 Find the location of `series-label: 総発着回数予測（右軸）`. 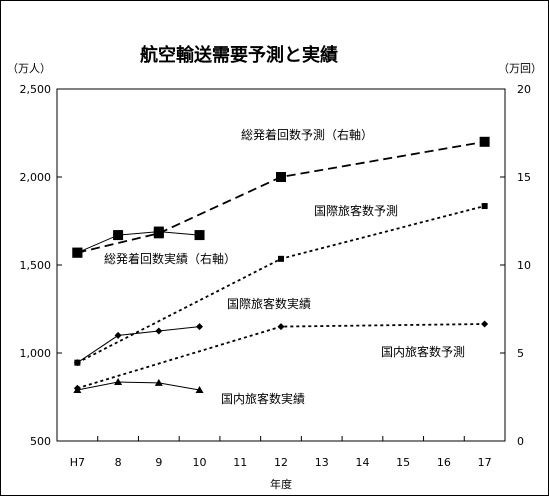

series-label: 総発着回数予測（右軸） is located at coordinates (307, 134).